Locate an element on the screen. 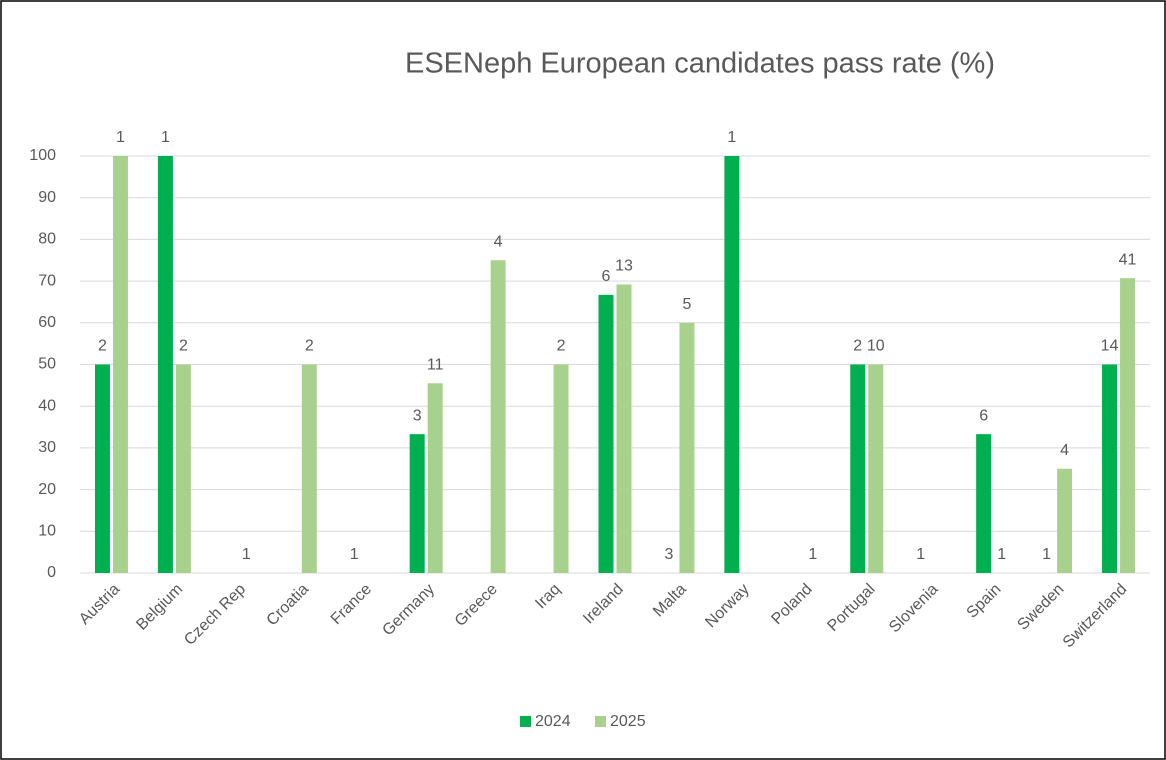 This screenshot has width=1166, height=760. y-tick-label: 70 is located at coordinates (47, 280).